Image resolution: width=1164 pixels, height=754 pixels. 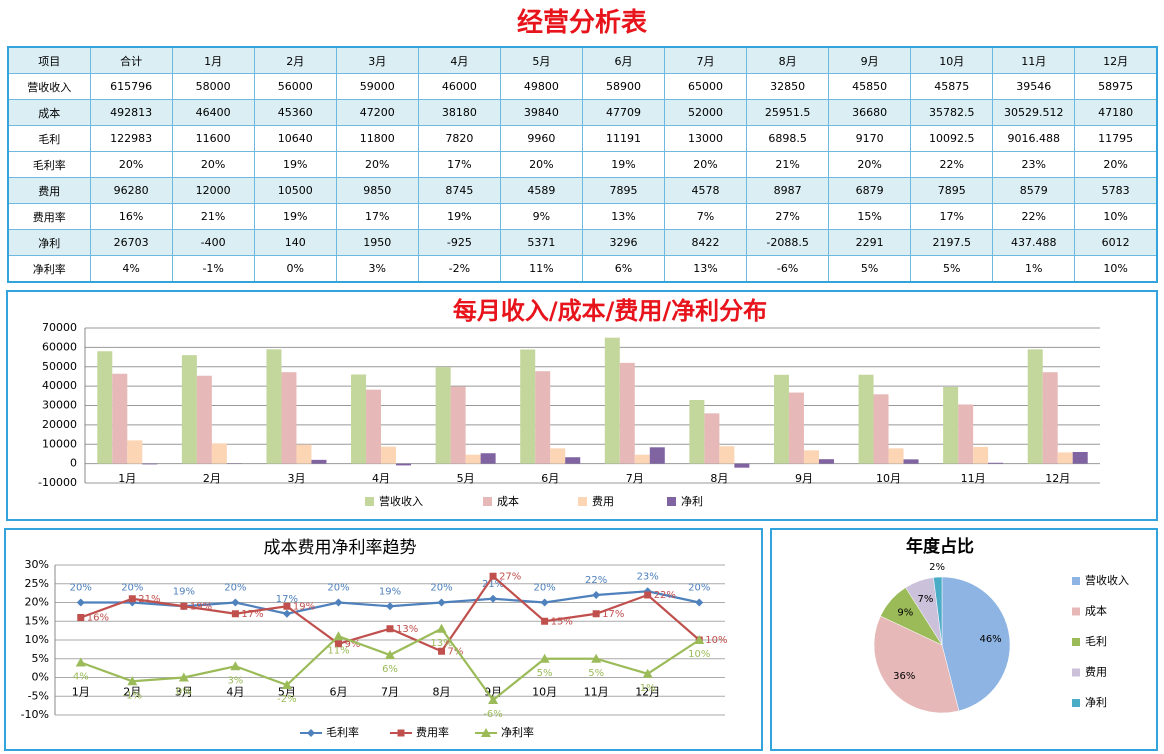 I want to click on legend-label: 净利率, so click(x=517, y=732).